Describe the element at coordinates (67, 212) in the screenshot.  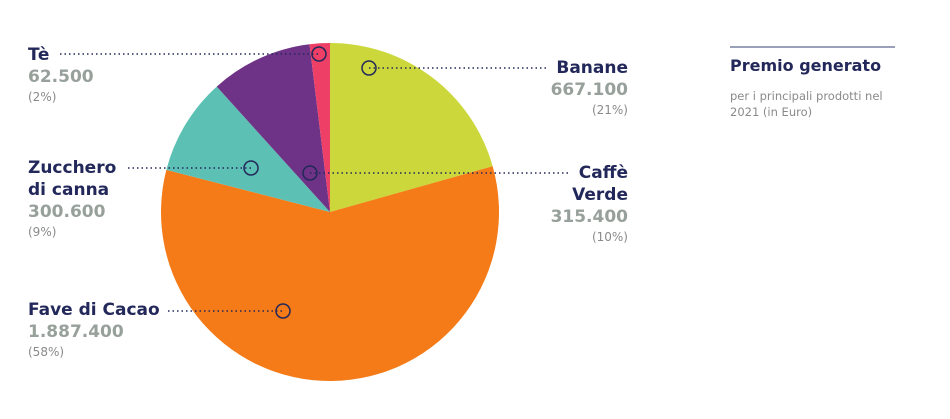
I see `slice-value-zucchero: 300.600` at that location.